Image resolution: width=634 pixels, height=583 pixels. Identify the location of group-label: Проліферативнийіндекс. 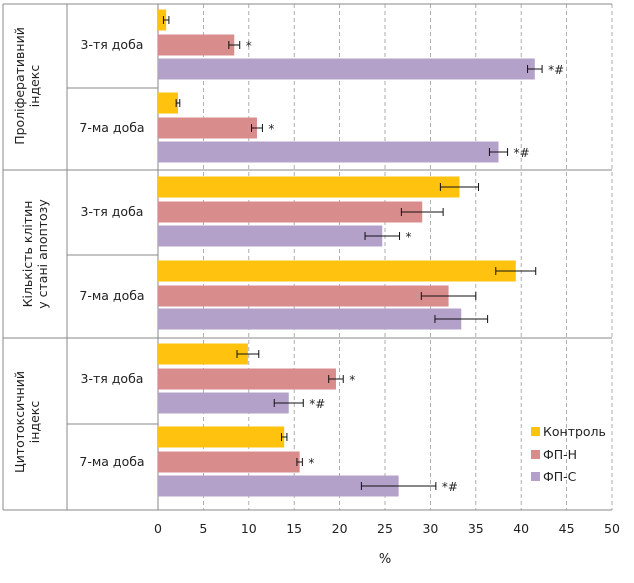
(27, 86).